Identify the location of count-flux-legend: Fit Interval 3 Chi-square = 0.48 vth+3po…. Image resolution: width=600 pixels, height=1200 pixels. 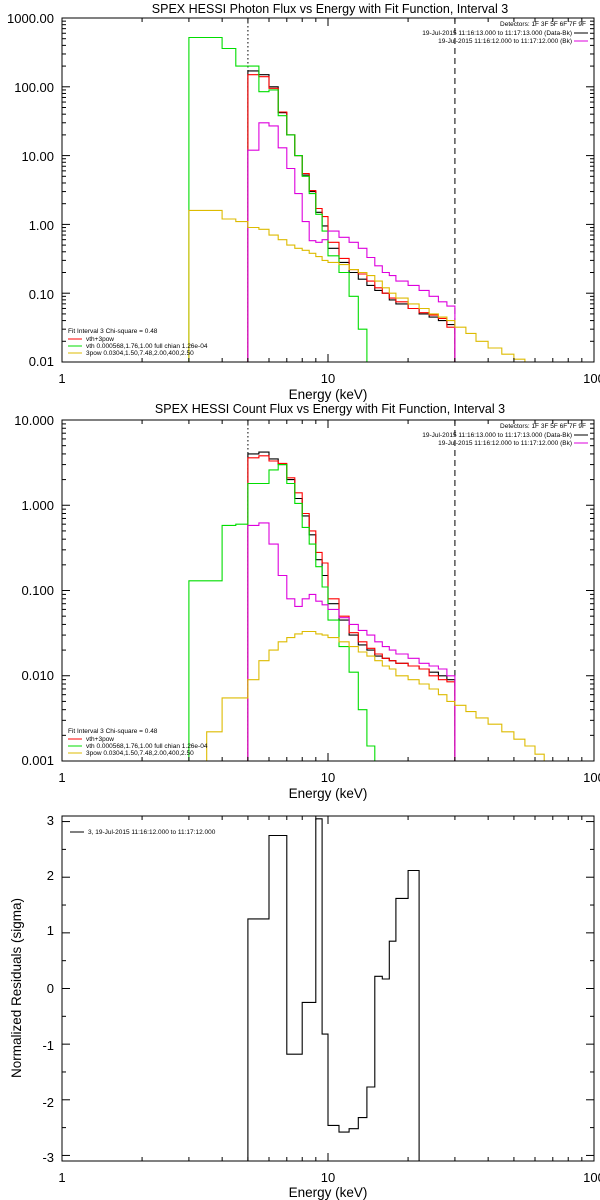
(138, 742).